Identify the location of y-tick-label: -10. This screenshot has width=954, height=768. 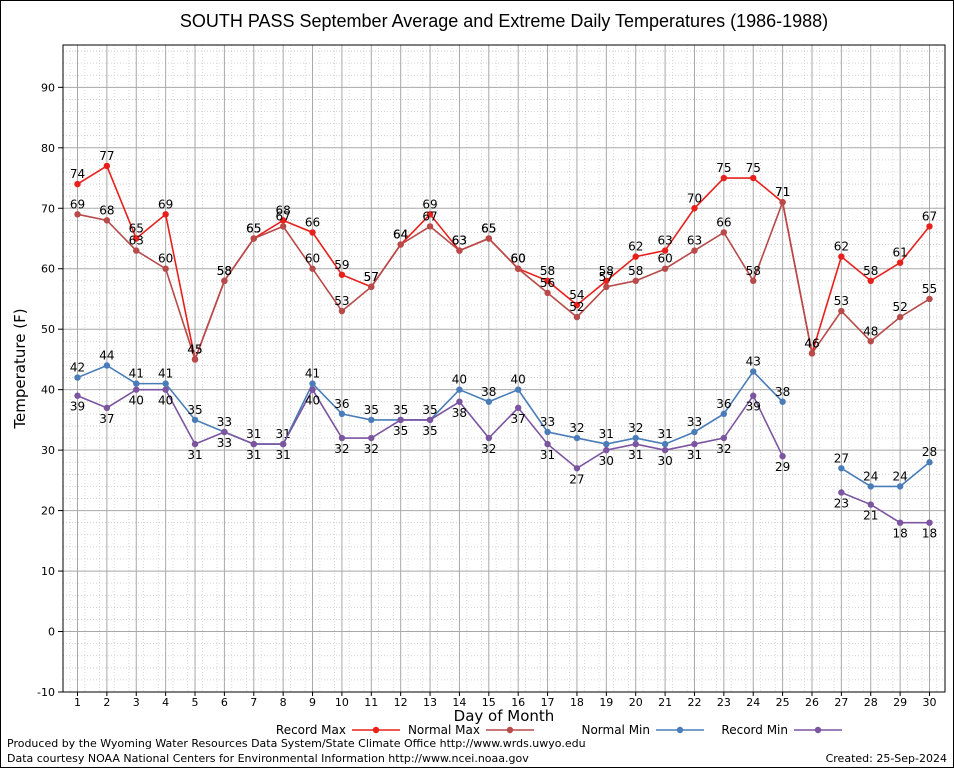
(46, 692).